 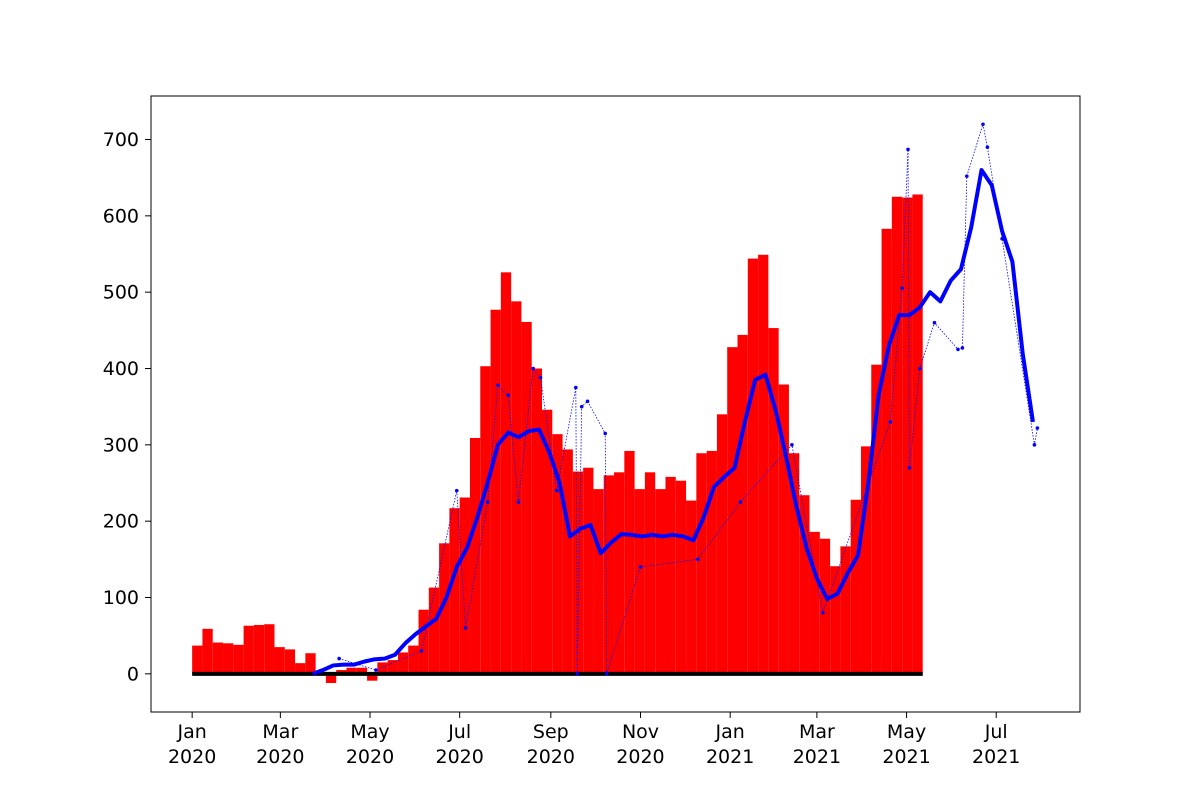 I want to click on x-tick-label: Jul 2021, so click(x=996, y=744).